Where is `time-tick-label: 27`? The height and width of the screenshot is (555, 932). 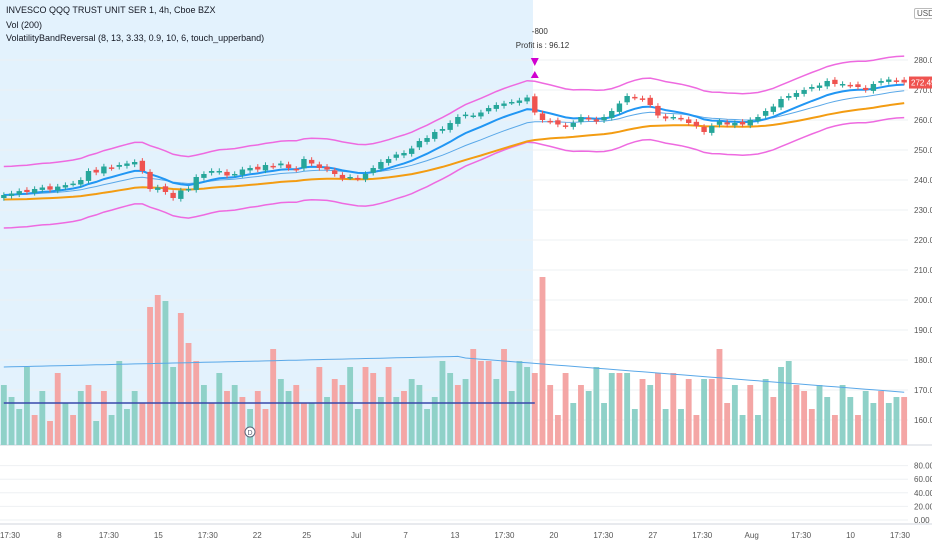
time-tick-label: 27 is located at coordinates (652, 535).